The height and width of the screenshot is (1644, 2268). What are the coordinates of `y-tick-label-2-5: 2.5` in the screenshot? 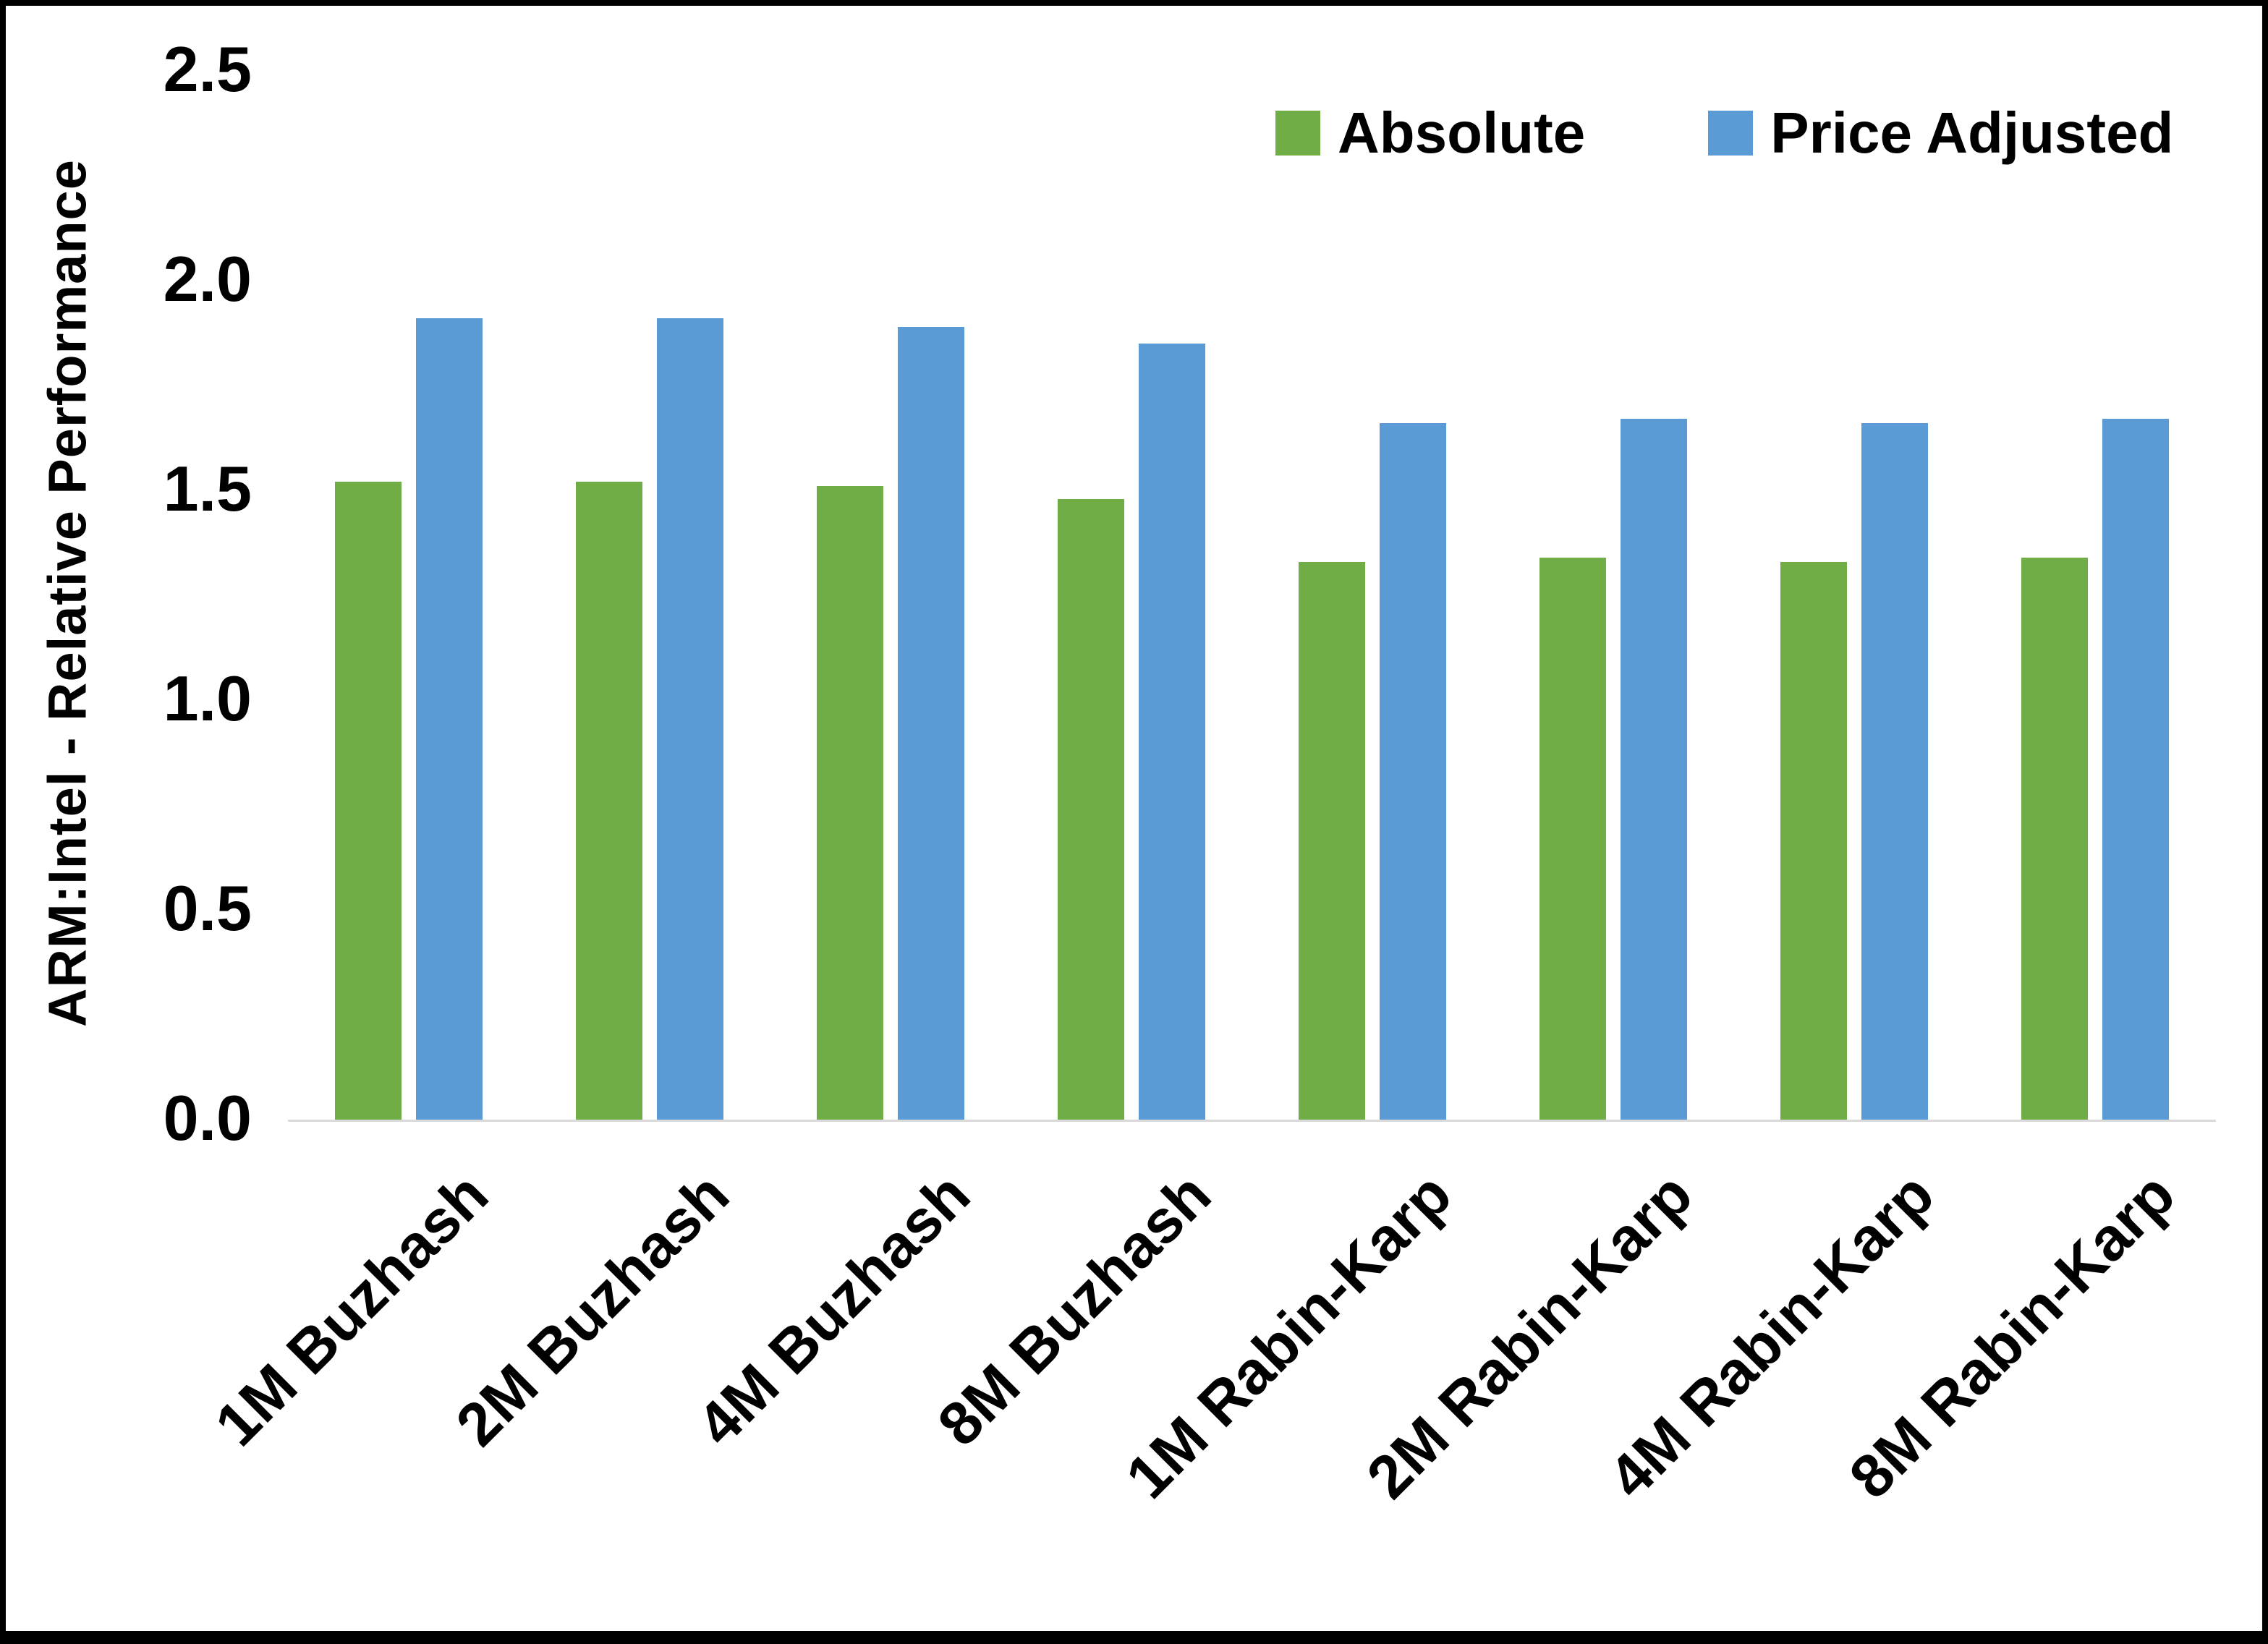 It's located at (208, 69).